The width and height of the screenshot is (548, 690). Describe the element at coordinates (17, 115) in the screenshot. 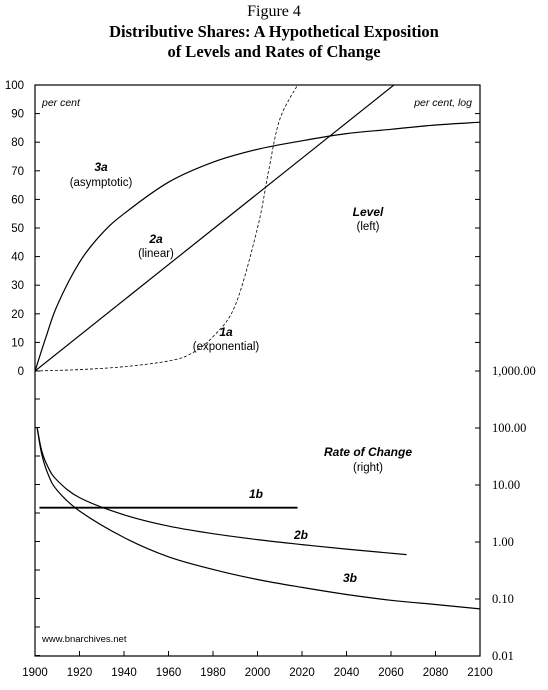

I see `left-tick-label: 90` at that location.